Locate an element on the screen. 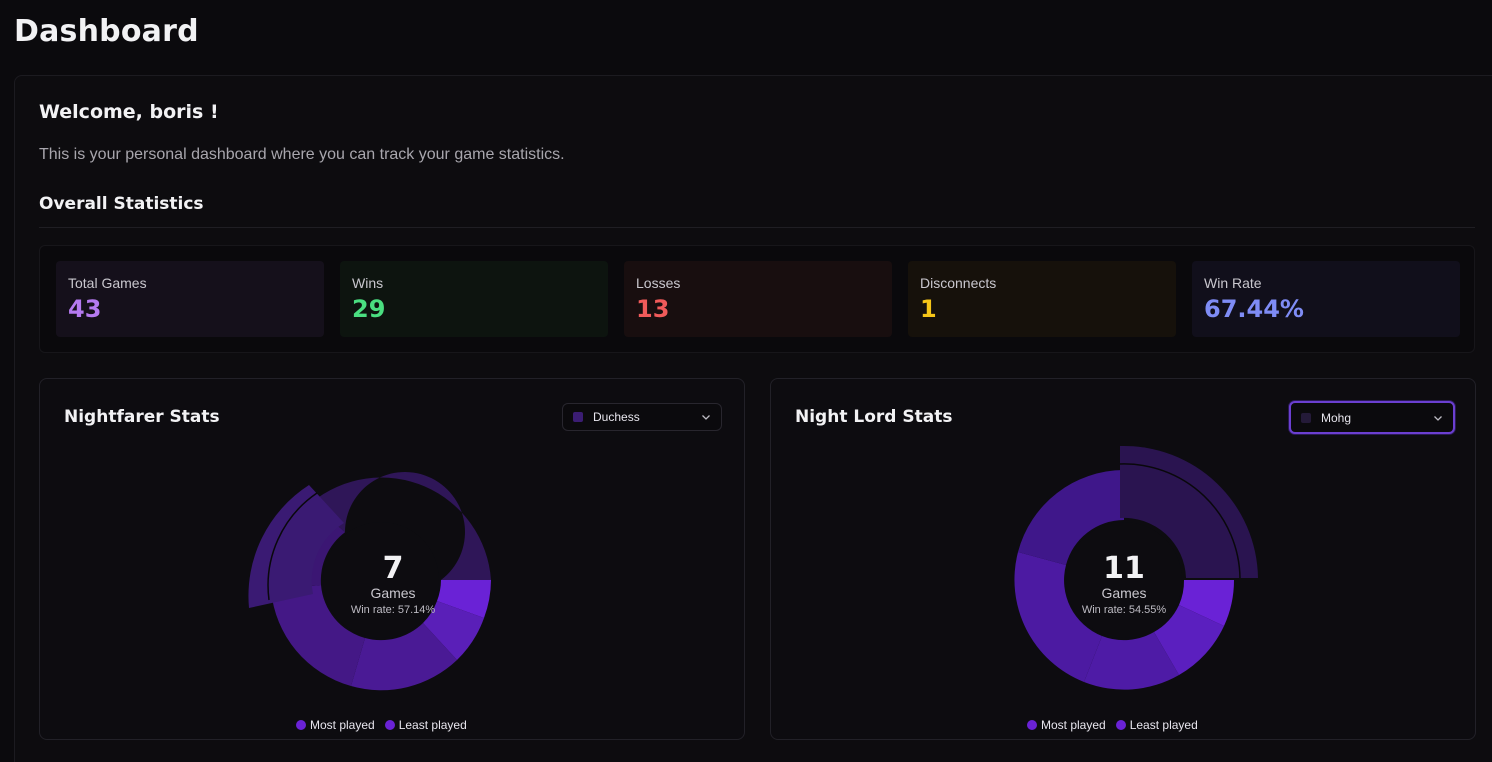 Image resolution: width=1492 pixels, height=762 pixels. nightfarer-games-count: 7 is located at coordinates (393, 568).